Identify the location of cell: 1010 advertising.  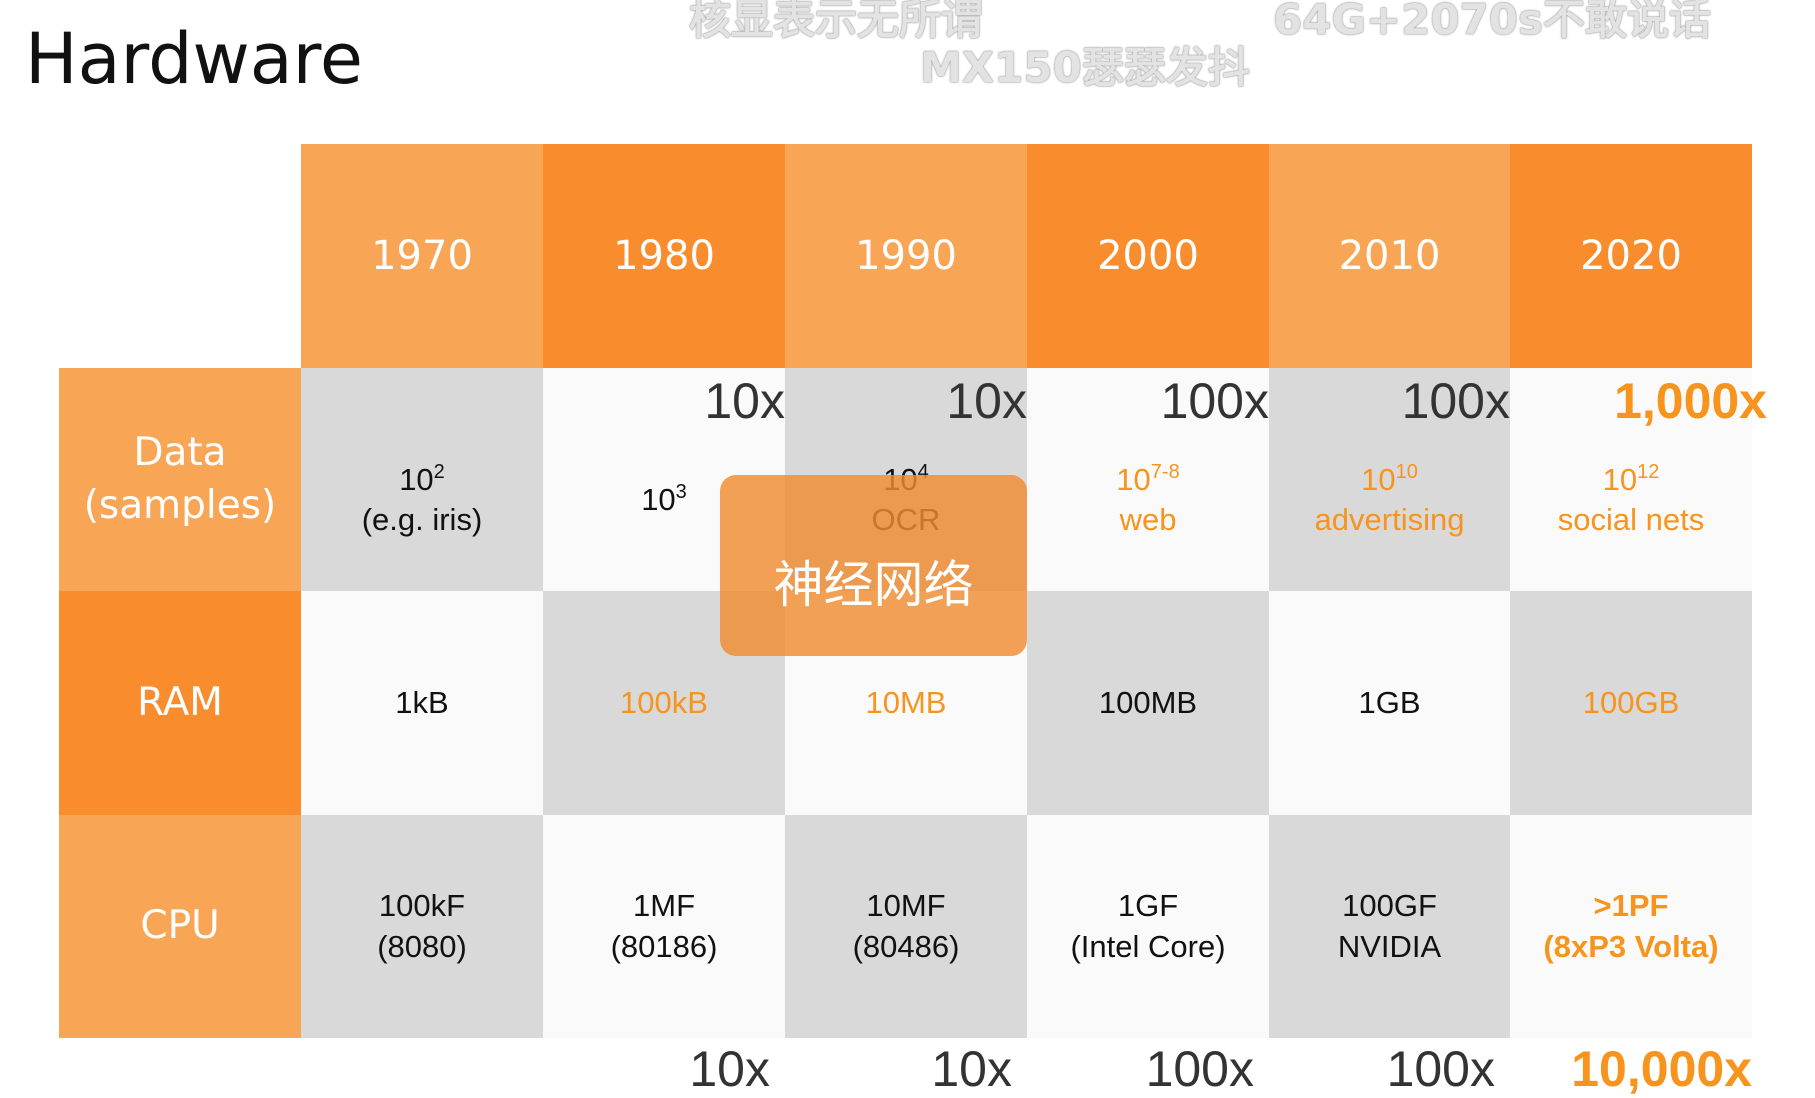
(1389, 479).